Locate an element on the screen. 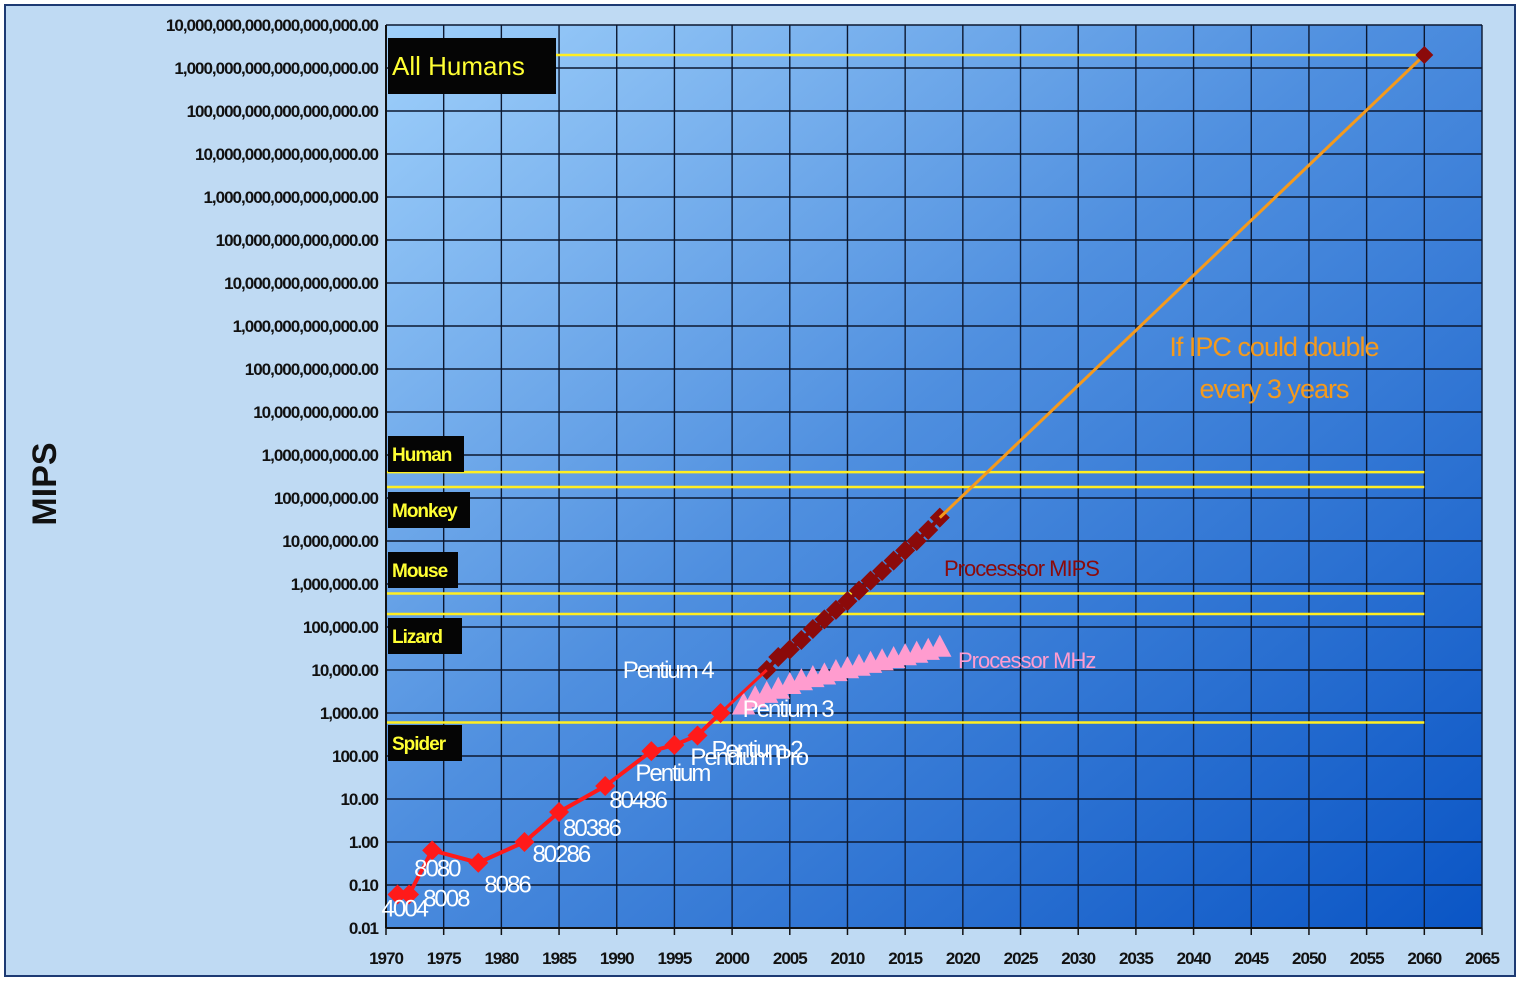  y-tick-label: 1,000.00 is located at coordinates (349, 713).